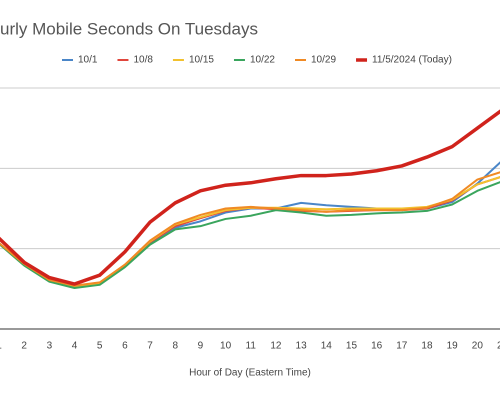  I want to click on x-tick-label: 19, so click(453, 346).